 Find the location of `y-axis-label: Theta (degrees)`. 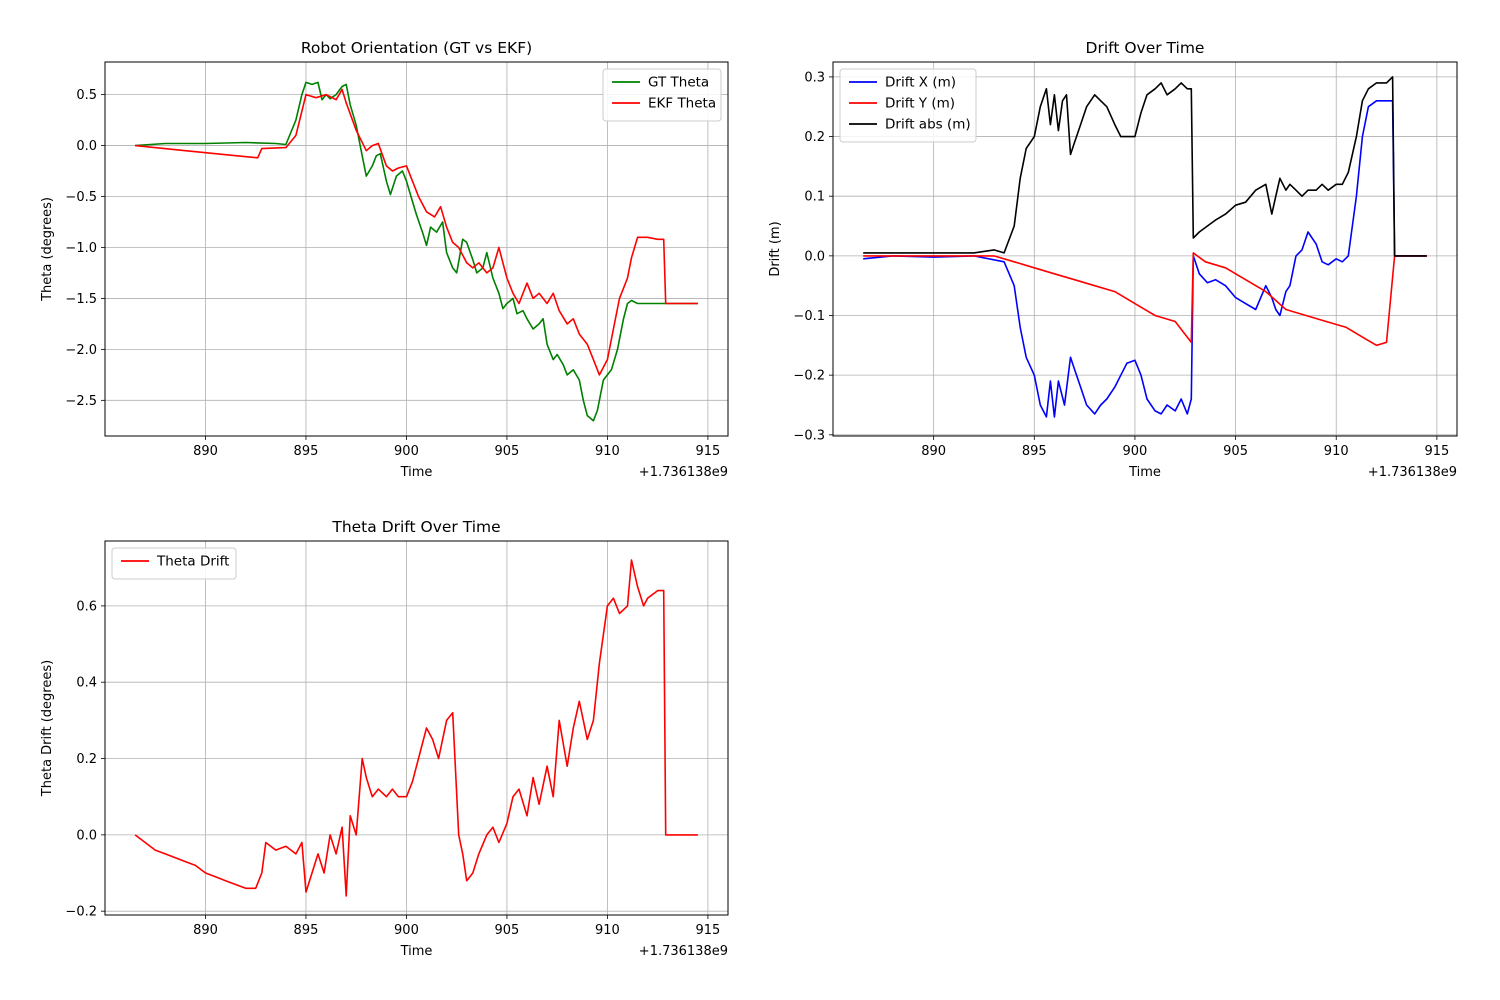

y-axis-label: Theta (degrees) is located at coordinates (47, 249).